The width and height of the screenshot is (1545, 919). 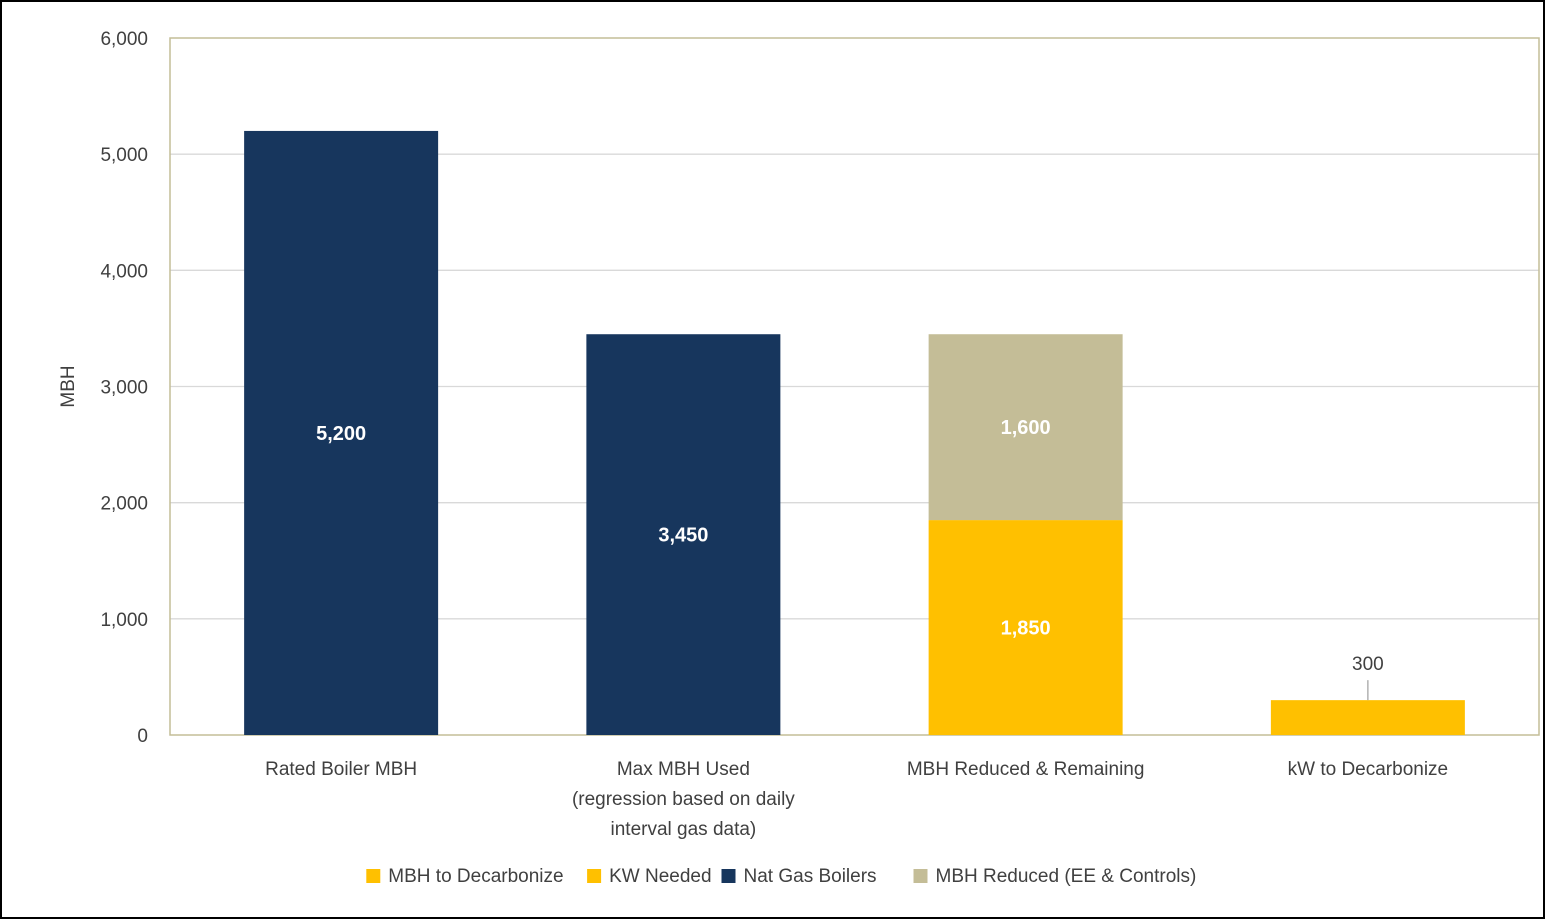 I want to click on bar-mbh-to-decarbonize, so click(x=1025, y=627).